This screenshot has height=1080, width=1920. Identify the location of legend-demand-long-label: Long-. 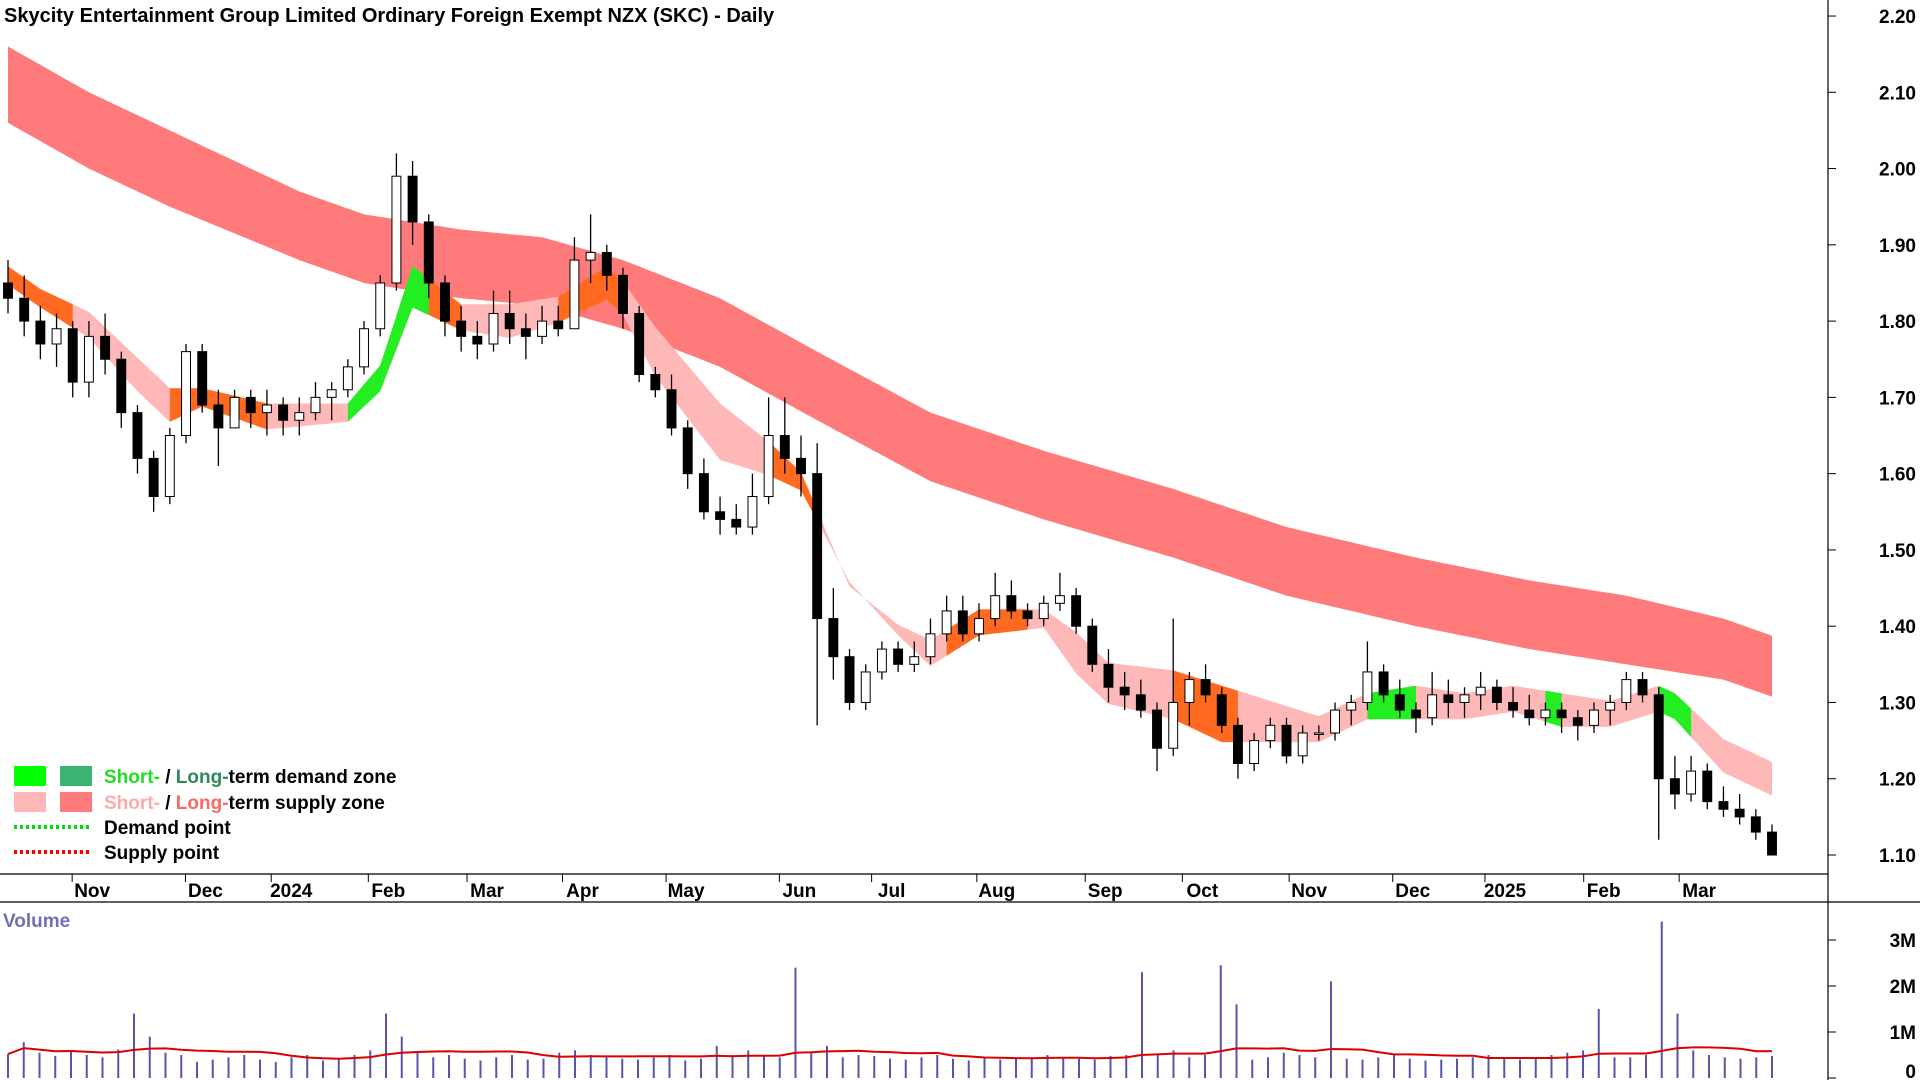
(202, 777).